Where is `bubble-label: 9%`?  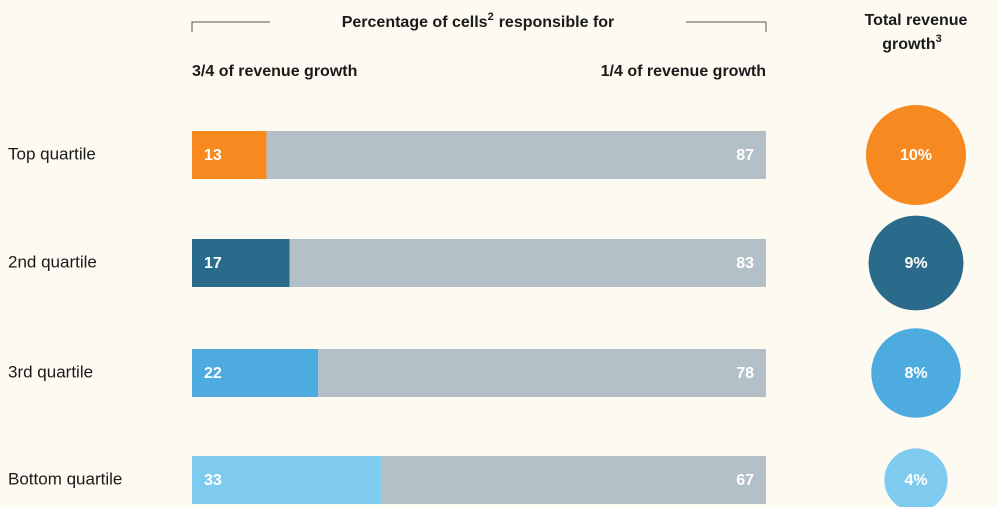 bubble-label: 9% is located at coordinates (915, 263).